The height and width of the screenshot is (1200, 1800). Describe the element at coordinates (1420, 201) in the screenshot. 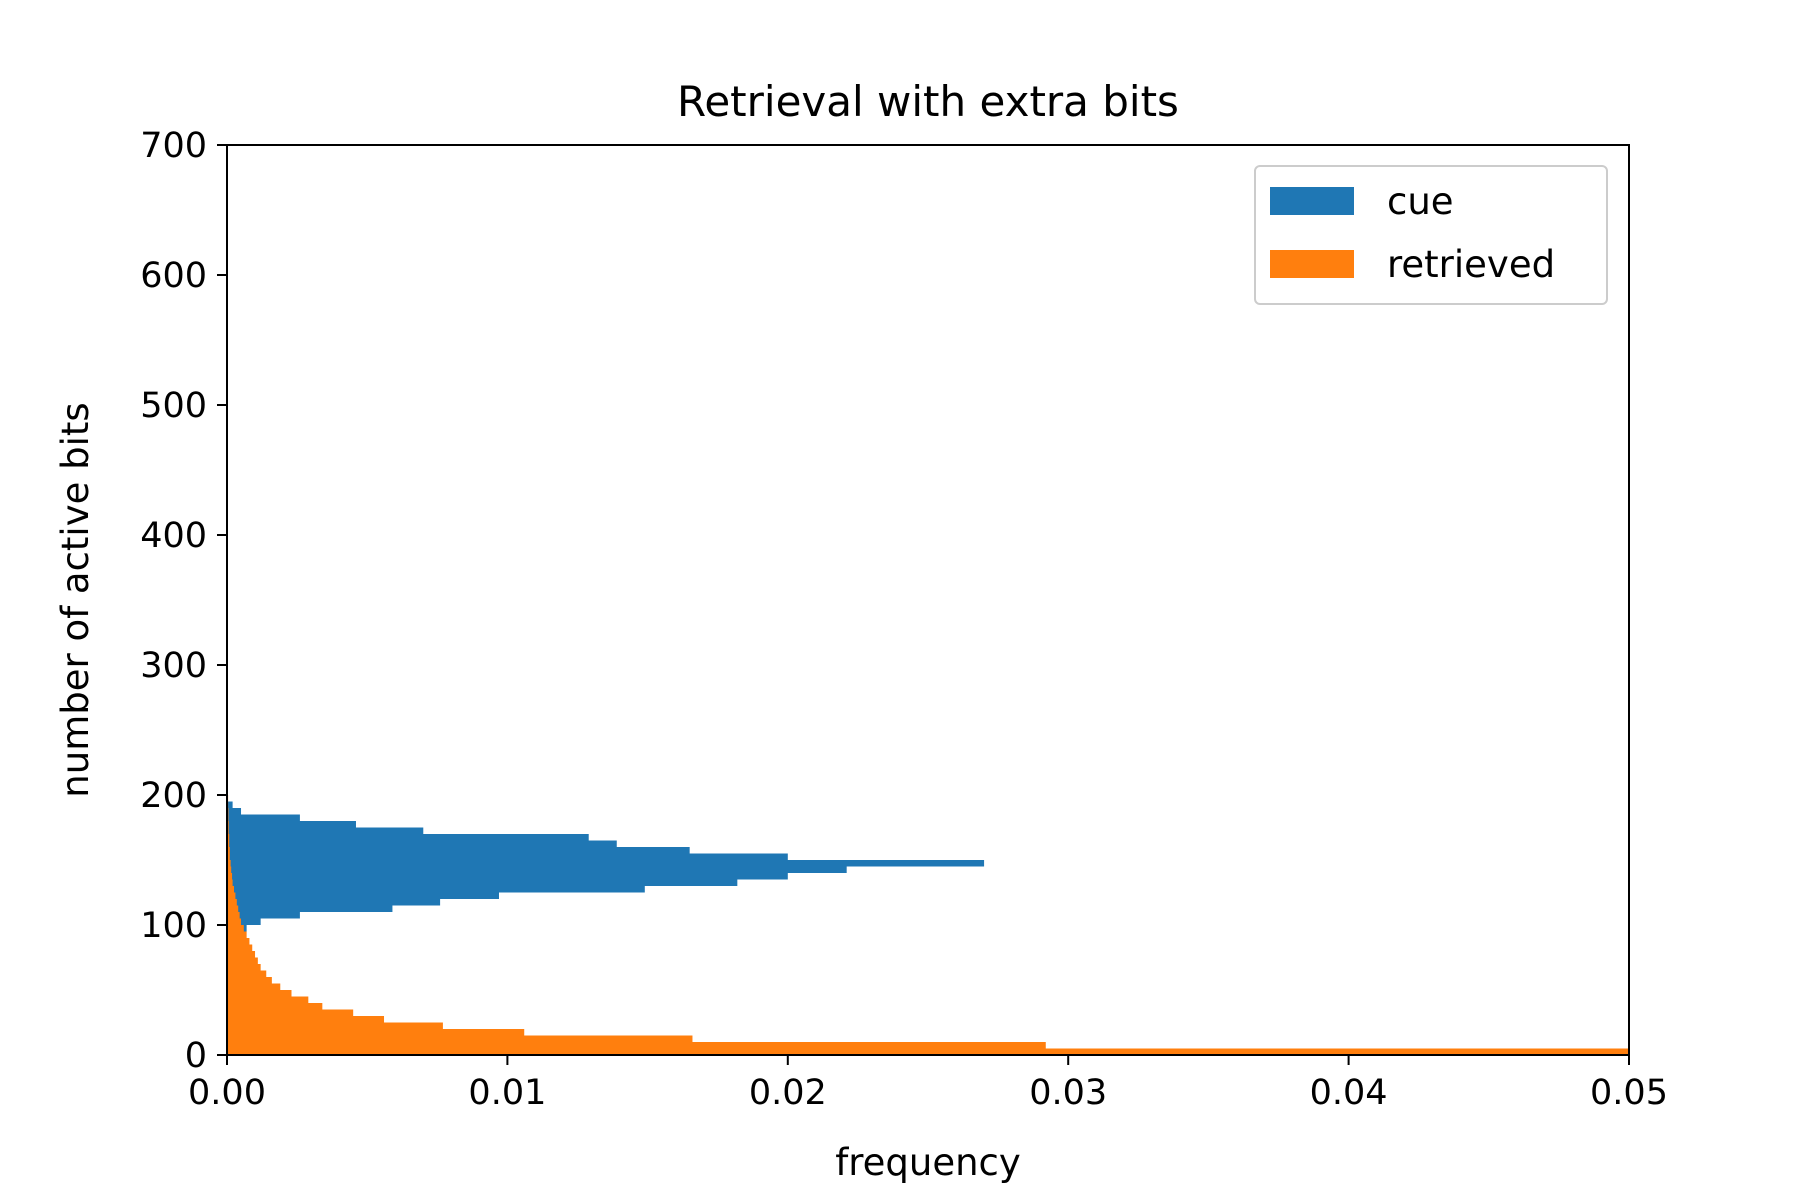

I see `legend-label-cue: cue` at that location.